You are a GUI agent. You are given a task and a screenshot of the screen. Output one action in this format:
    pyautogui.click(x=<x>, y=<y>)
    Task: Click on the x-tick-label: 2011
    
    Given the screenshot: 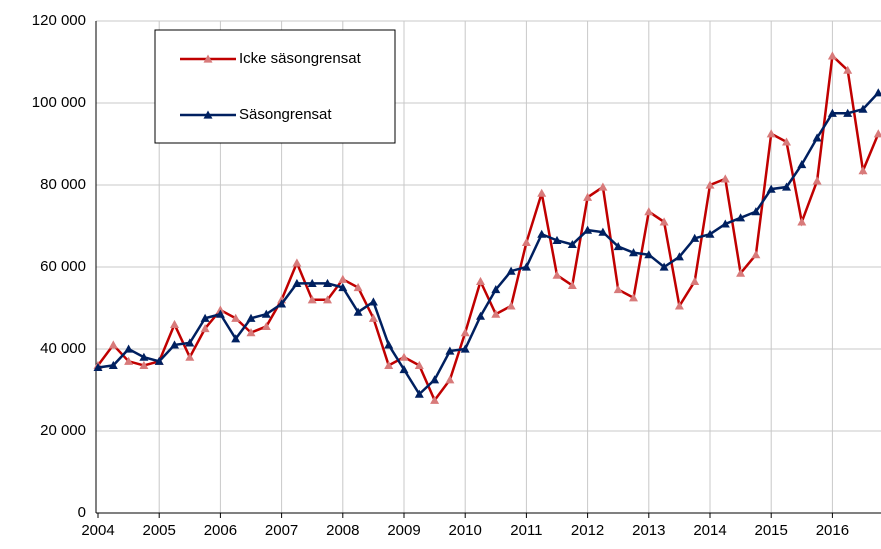 What is the action you would take?
    pyautogui.click(x=526, y=530)
    